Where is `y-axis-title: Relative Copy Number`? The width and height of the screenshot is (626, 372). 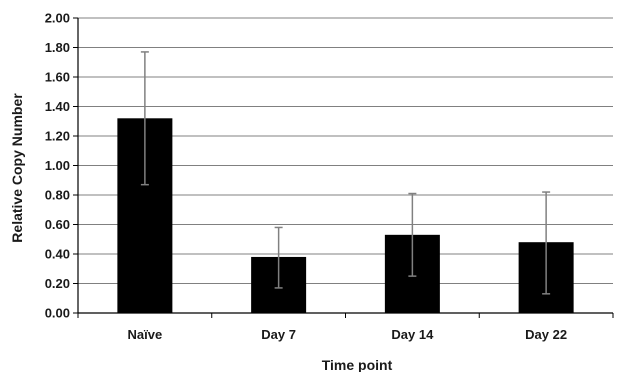 y-axis-title: Relative Copy Number is located at coordinates (17, 168).